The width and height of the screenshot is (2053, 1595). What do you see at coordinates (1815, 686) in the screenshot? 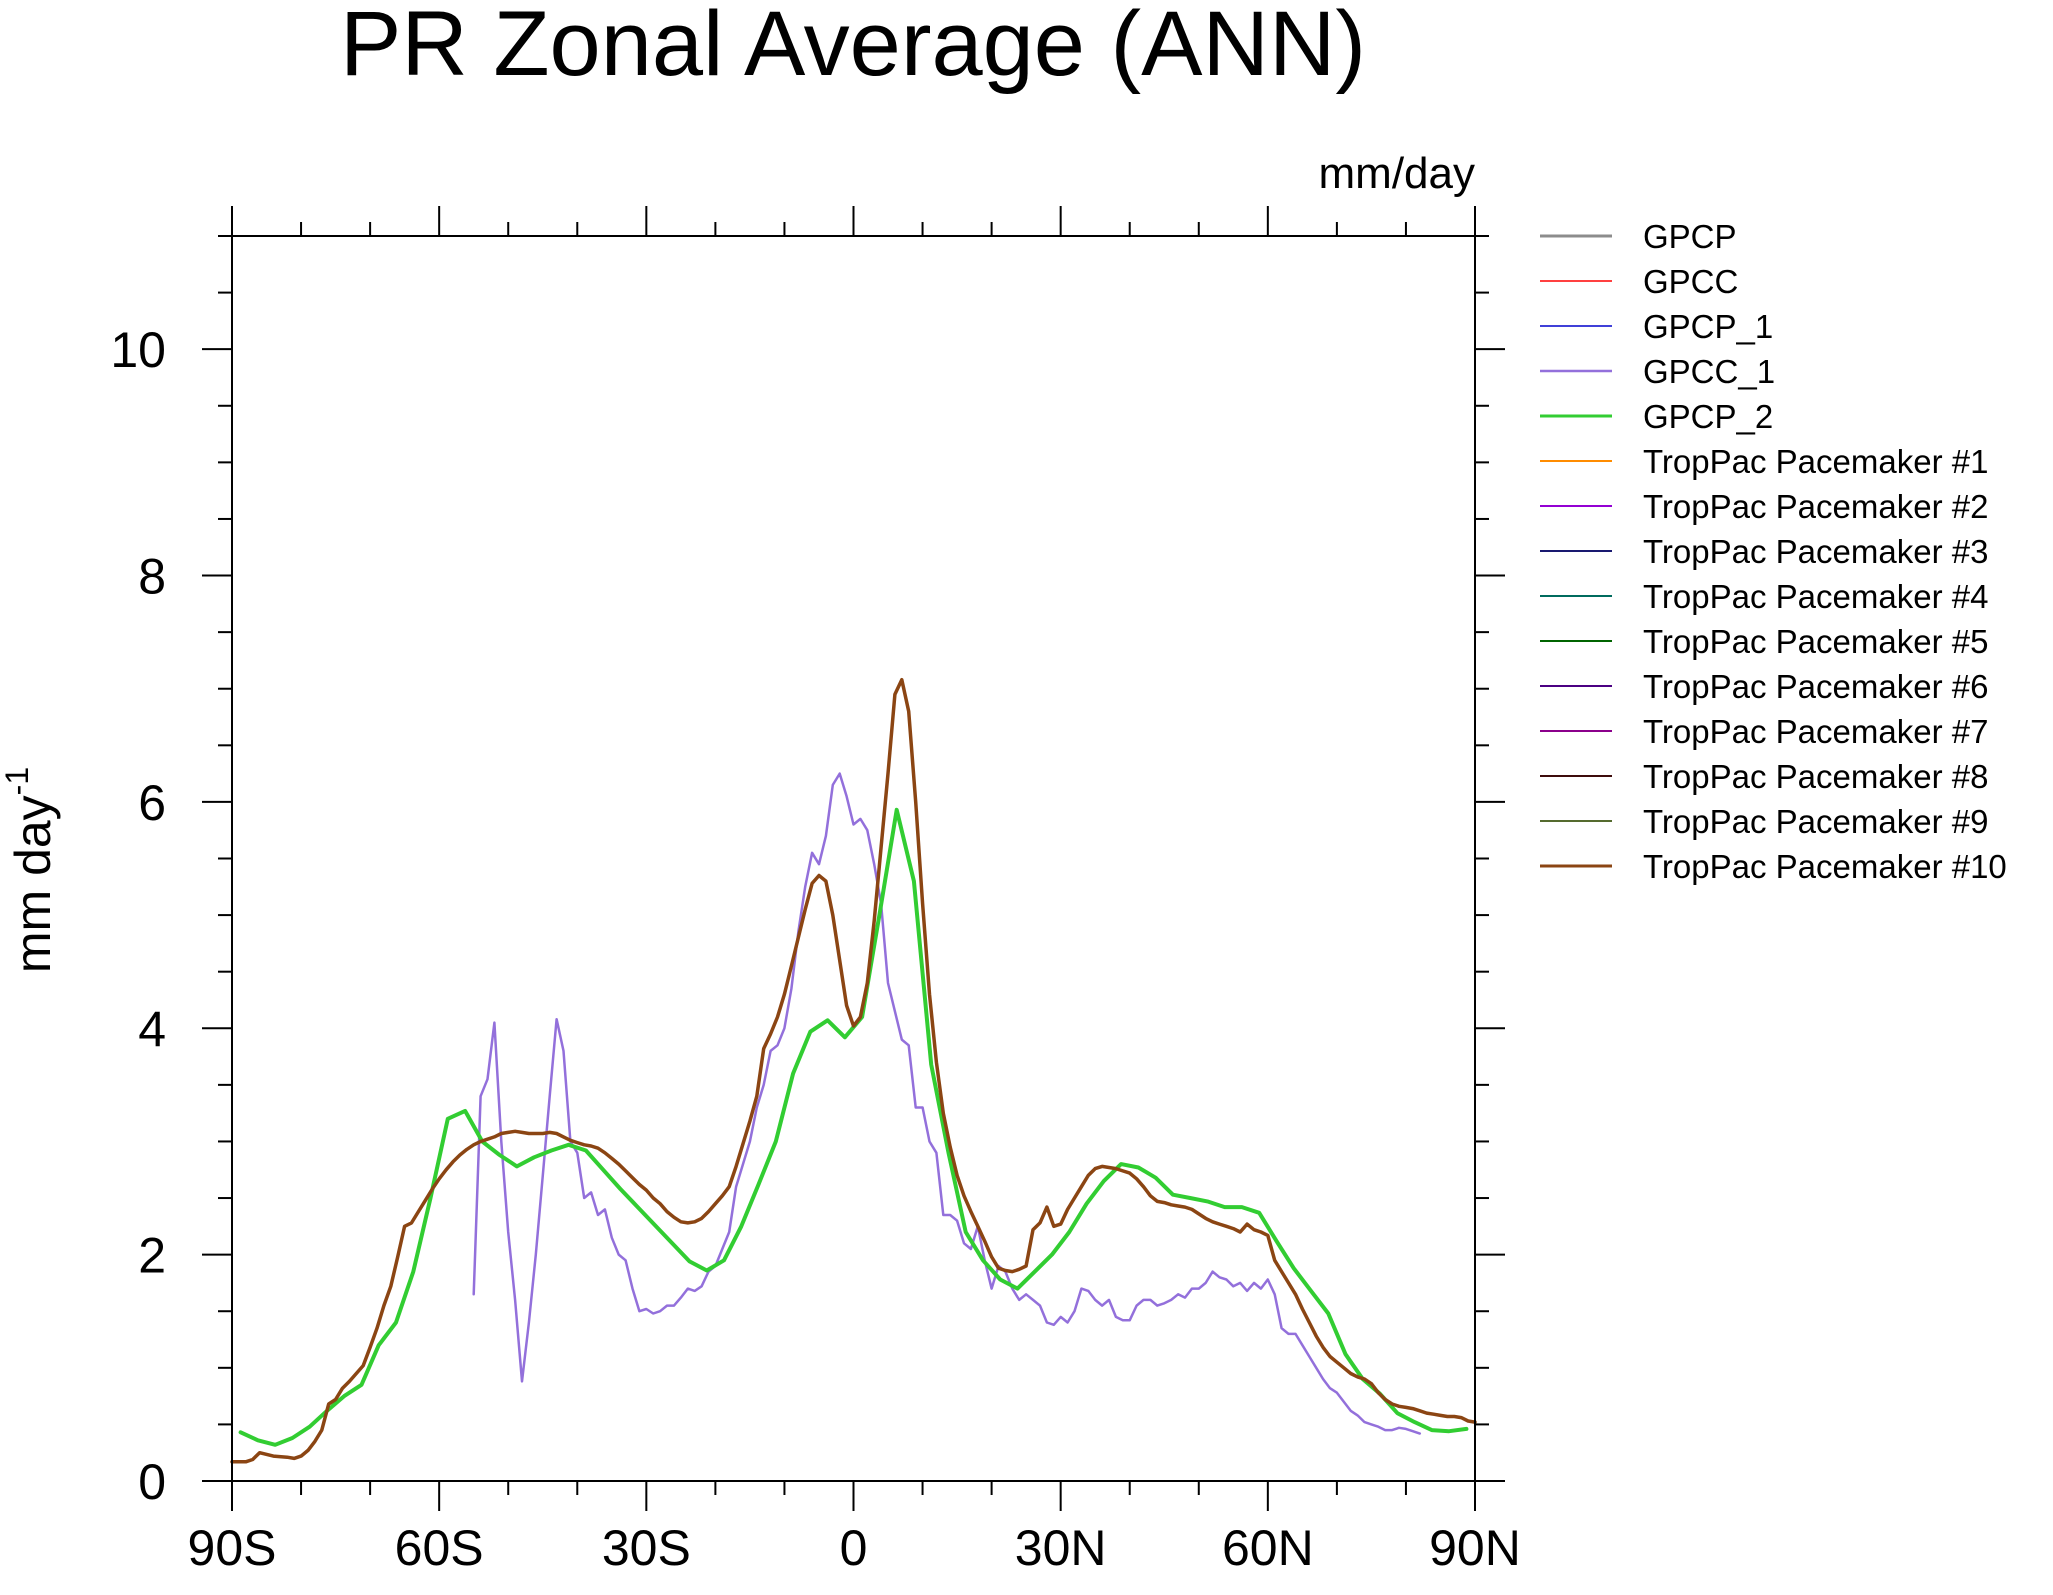
I see `legend-entry-label: TropPac Pacemaker #6` at bounding box center [1815, 686].